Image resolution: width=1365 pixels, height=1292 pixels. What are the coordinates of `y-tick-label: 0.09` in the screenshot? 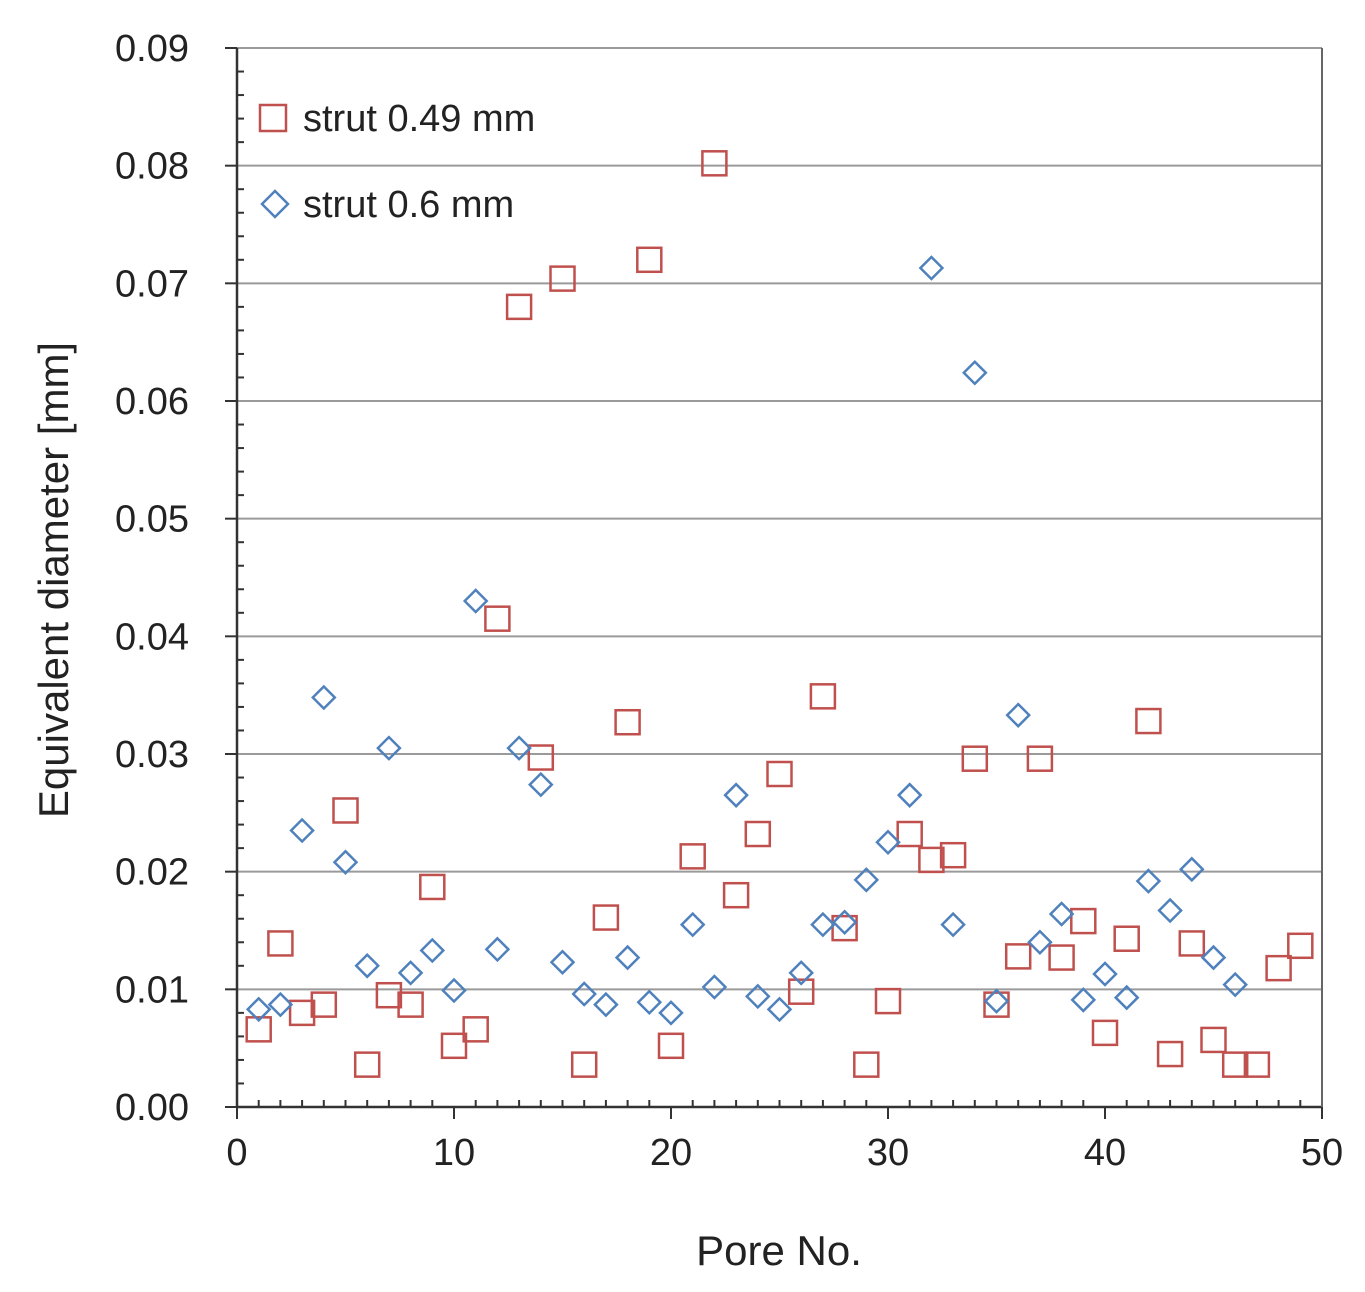 It's located at (152, 49).